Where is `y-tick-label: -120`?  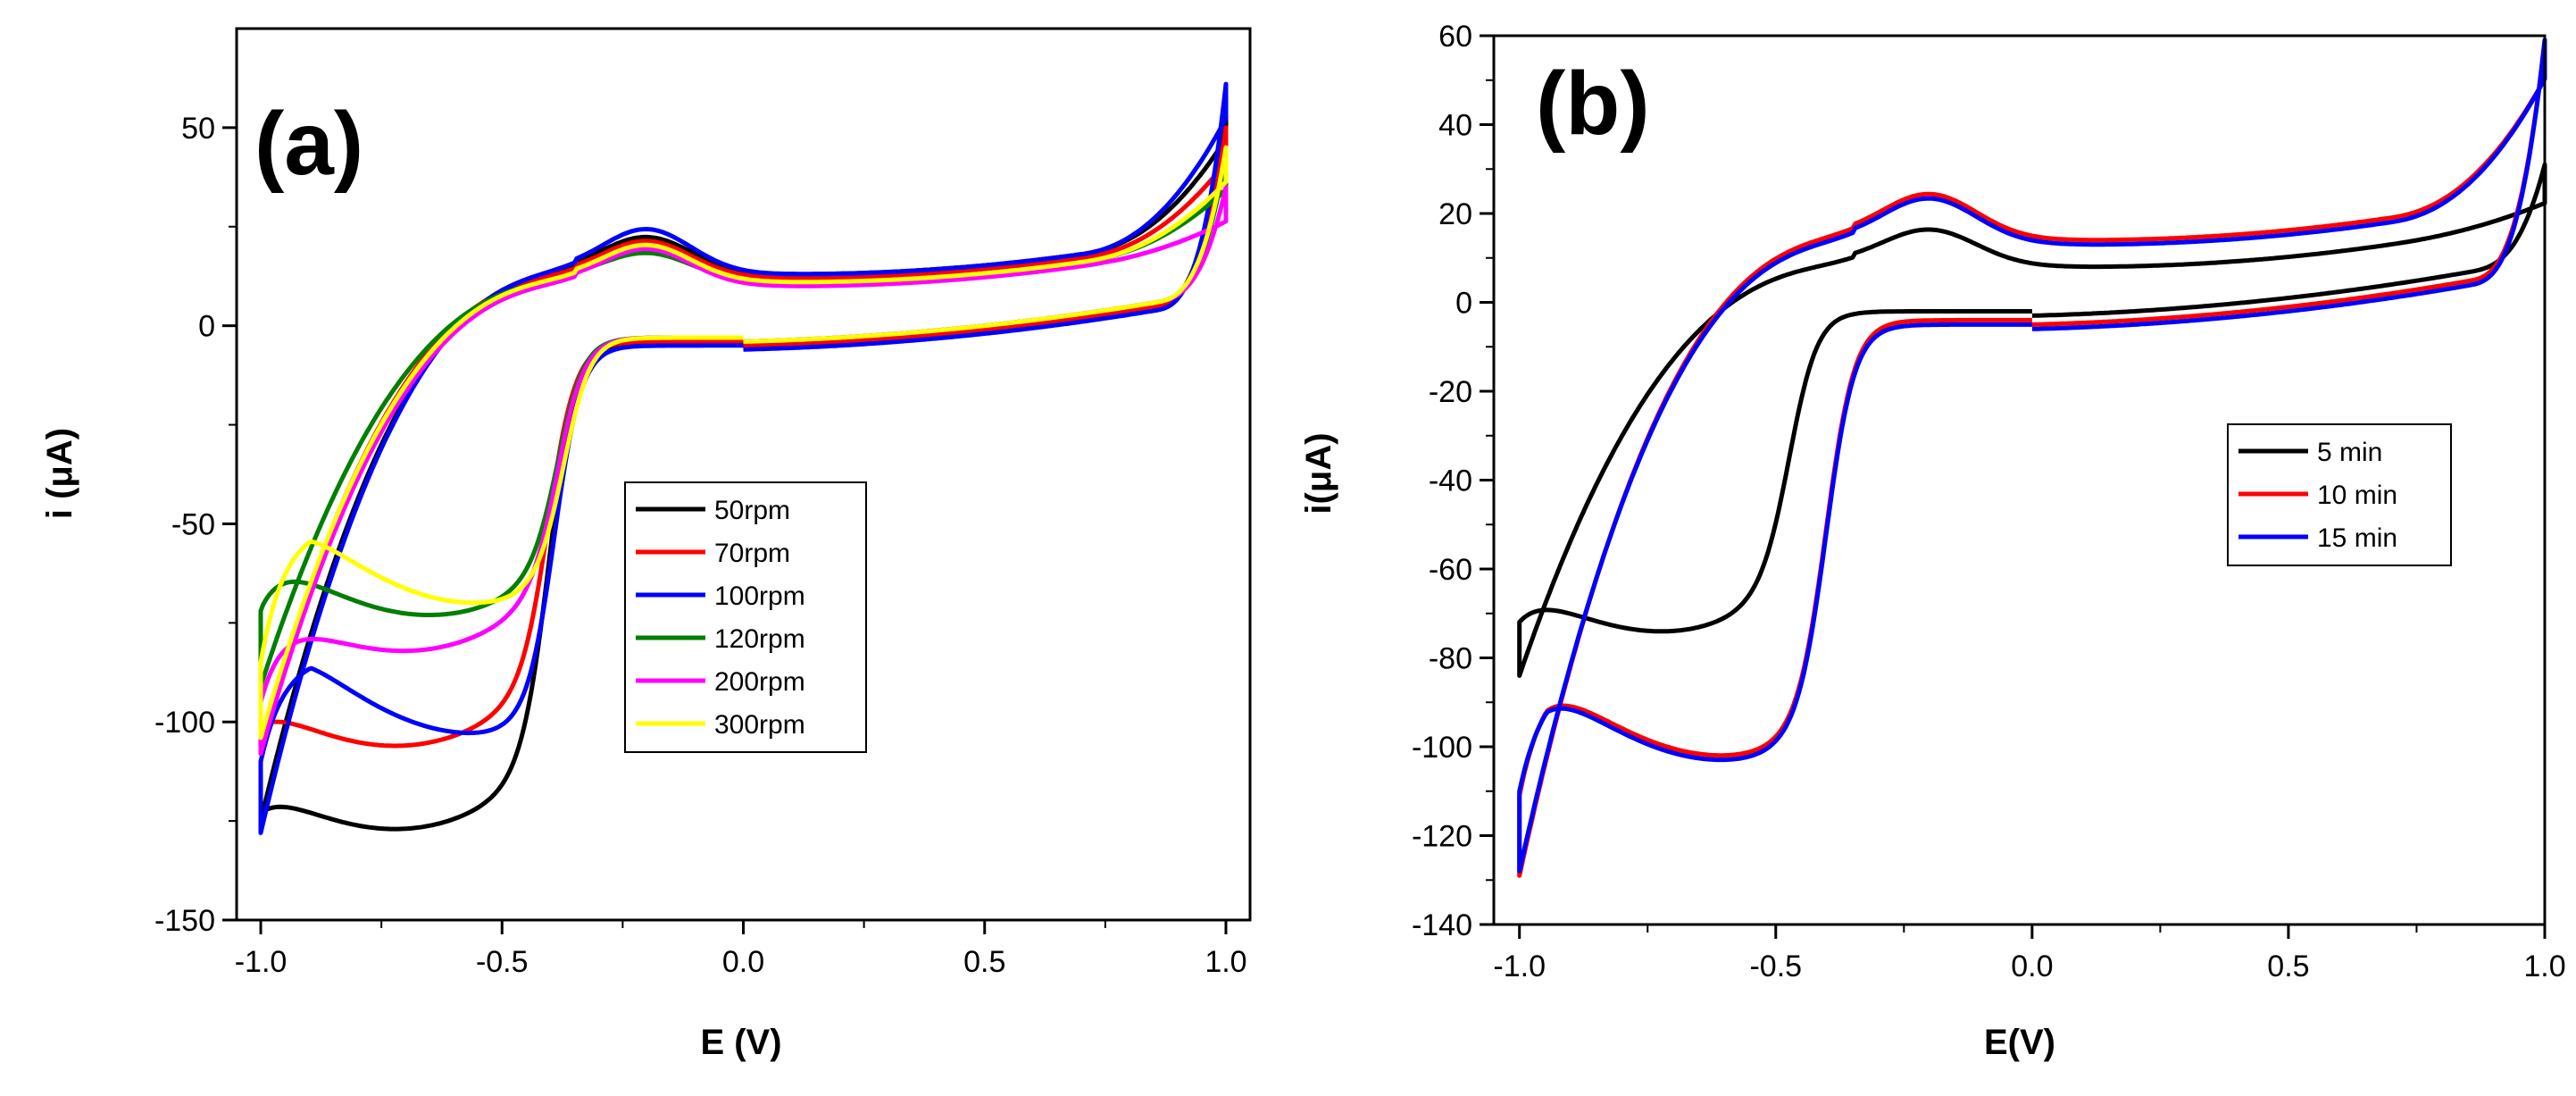
y-tick-label: -120 is located at coordinates (1442, 837).